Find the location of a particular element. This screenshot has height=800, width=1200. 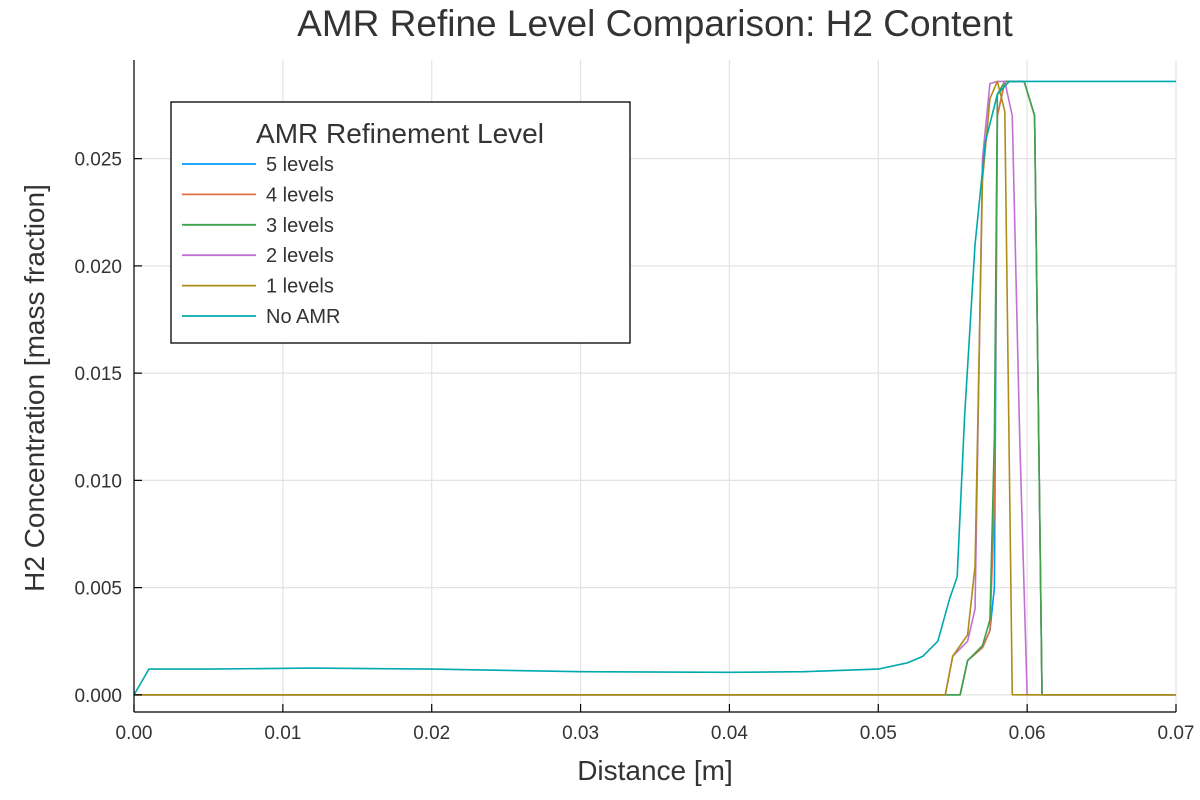

x-tick-label: 0.00 is located at coordinates (134, 733).